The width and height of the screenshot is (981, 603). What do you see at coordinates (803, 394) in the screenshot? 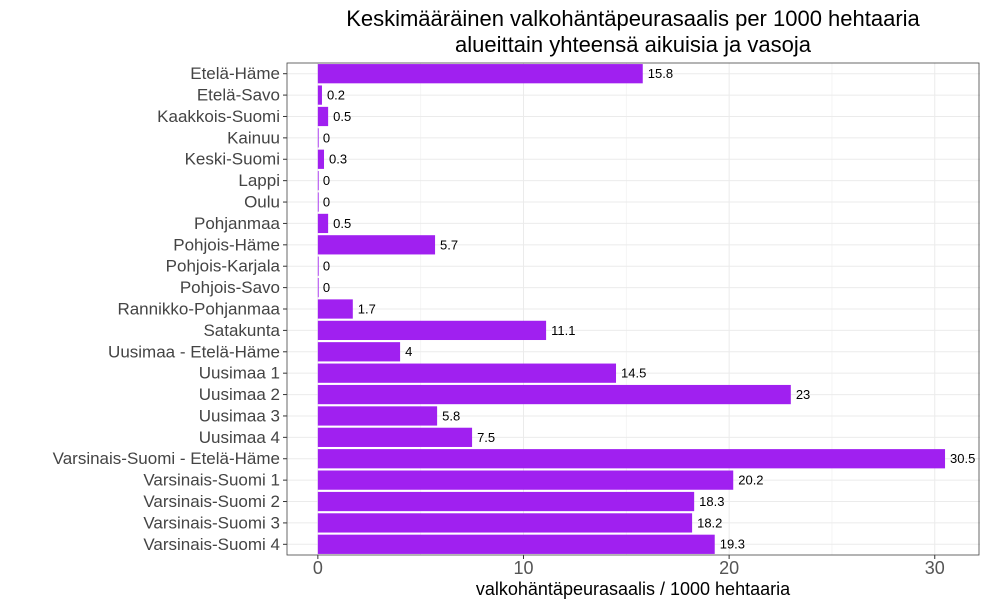
I see `value-label: 23` at bounding box center [803, 394].